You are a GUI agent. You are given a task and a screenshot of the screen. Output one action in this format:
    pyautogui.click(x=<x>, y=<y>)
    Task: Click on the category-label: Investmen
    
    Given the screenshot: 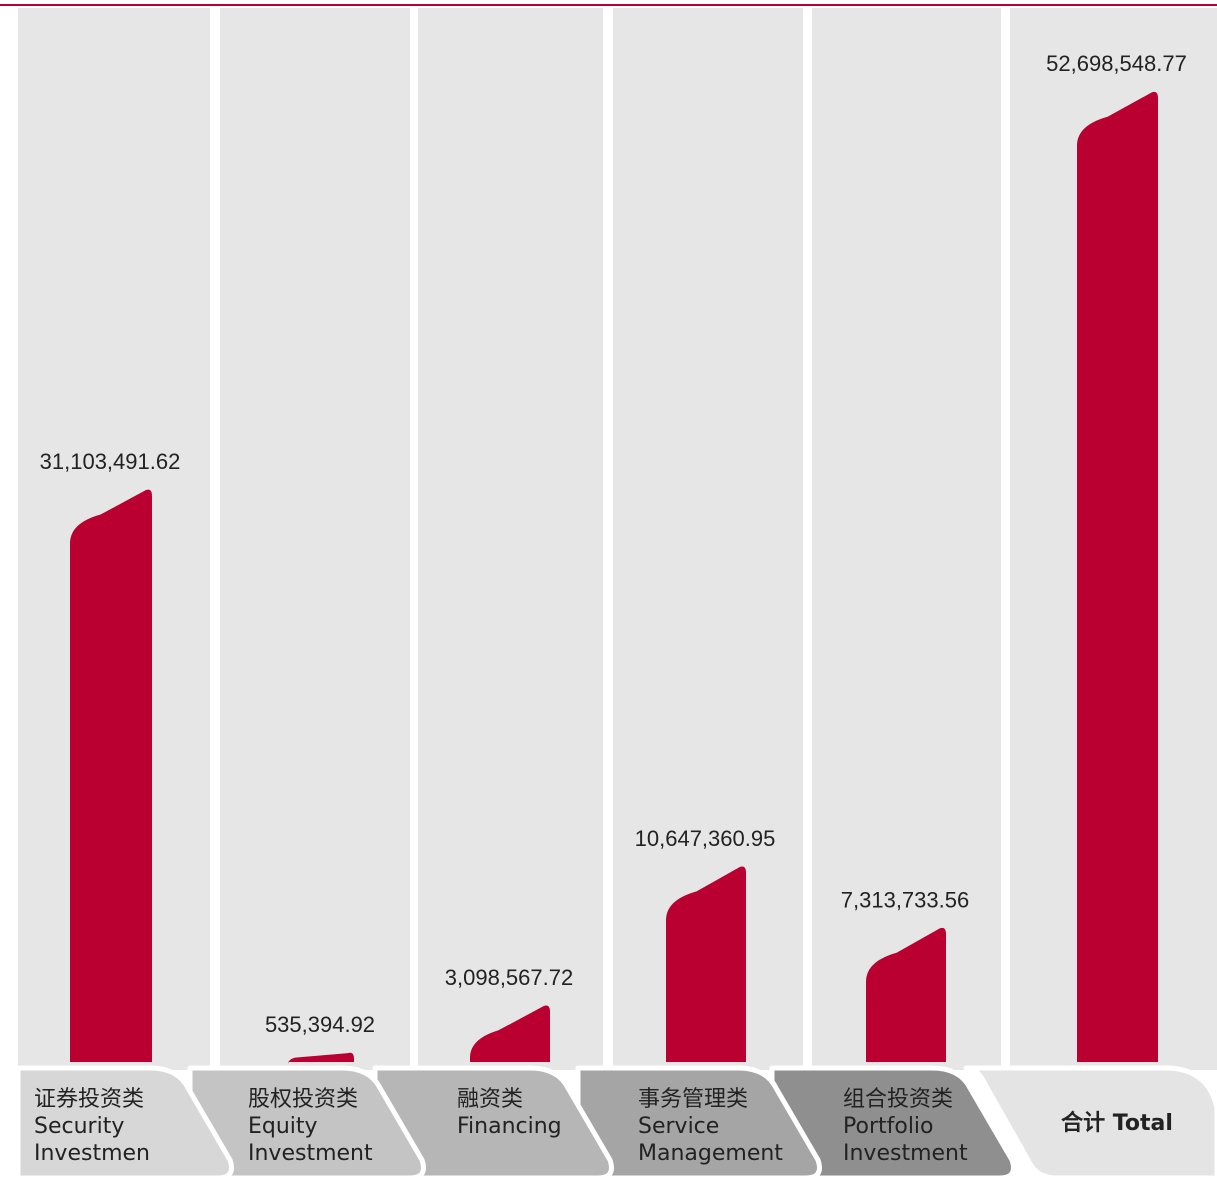 What is the action you would take?
    pyautogui.click(x=92, y=1153)
    